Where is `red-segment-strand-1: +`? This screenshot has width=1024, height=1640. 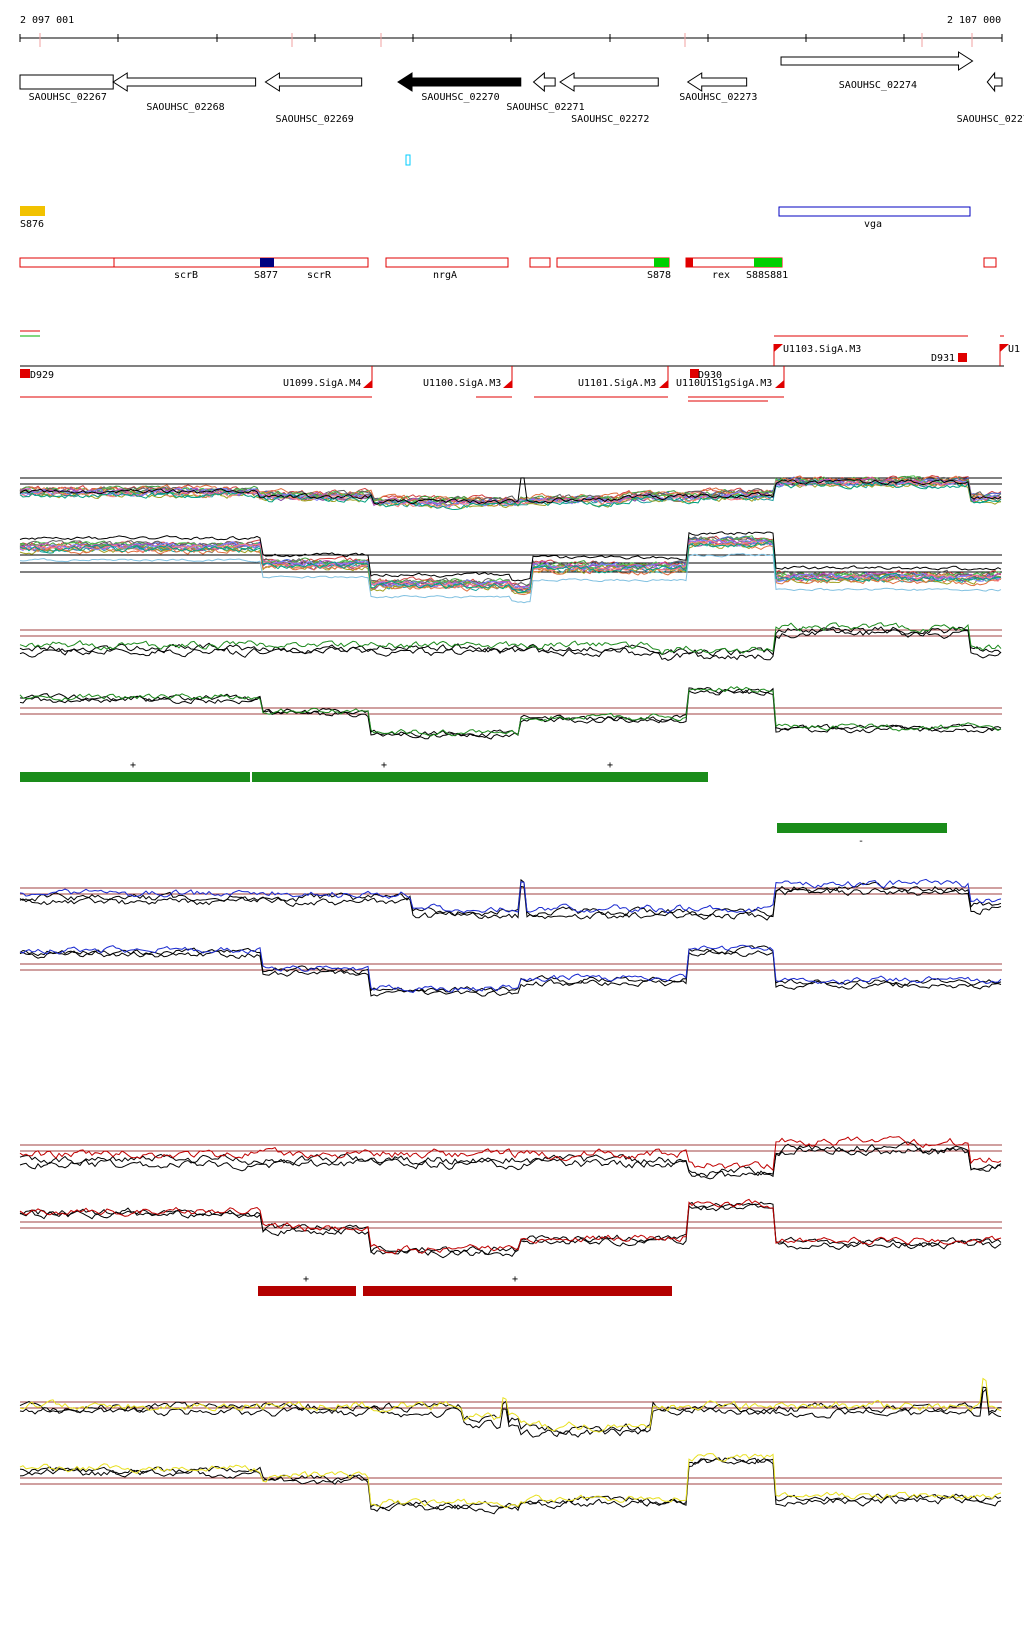
red-segment-strand-1: + is located at coordinates (306, 1279).